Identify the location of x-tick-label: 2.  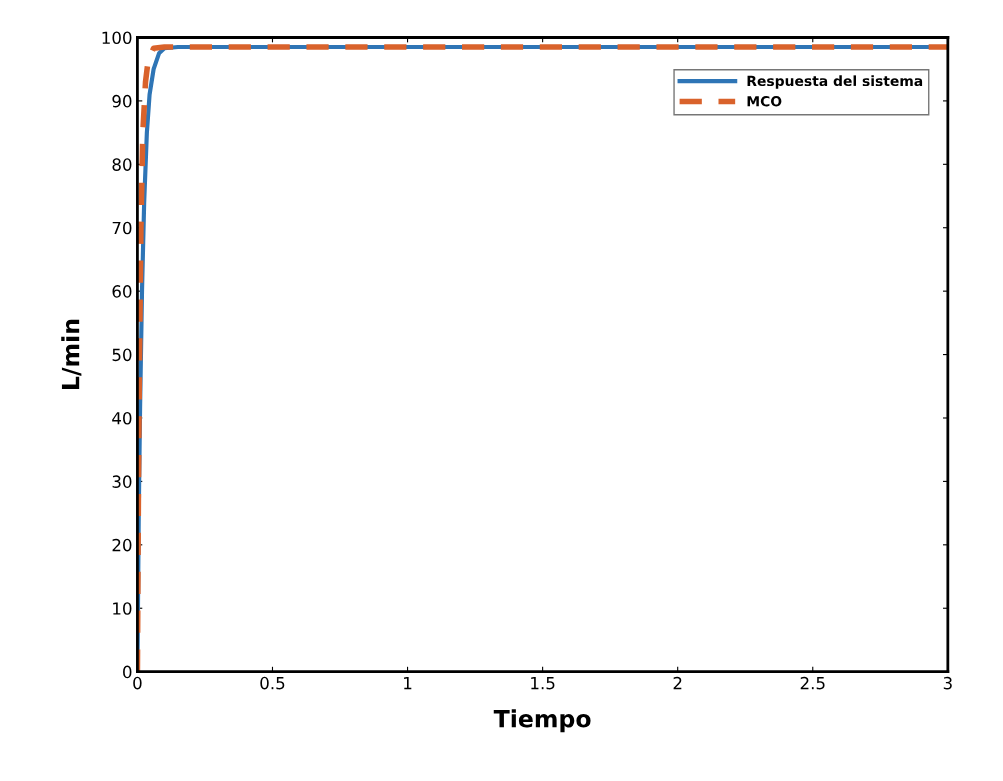
(677, 683).